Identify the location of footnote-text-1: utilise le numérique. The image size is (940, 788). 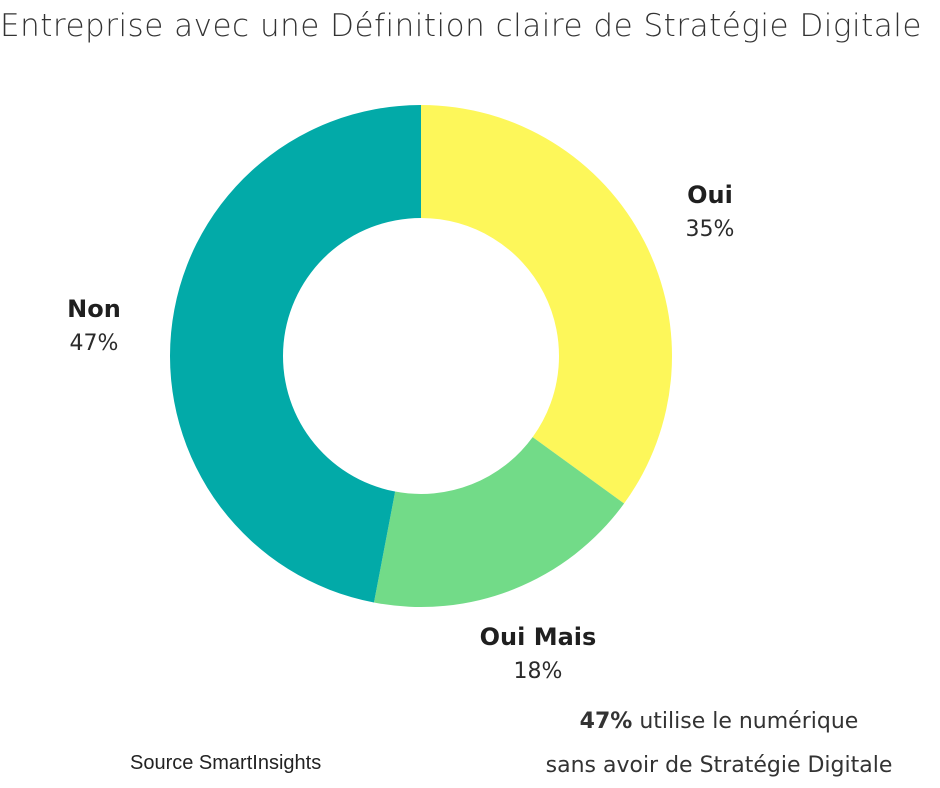
(749, 721).